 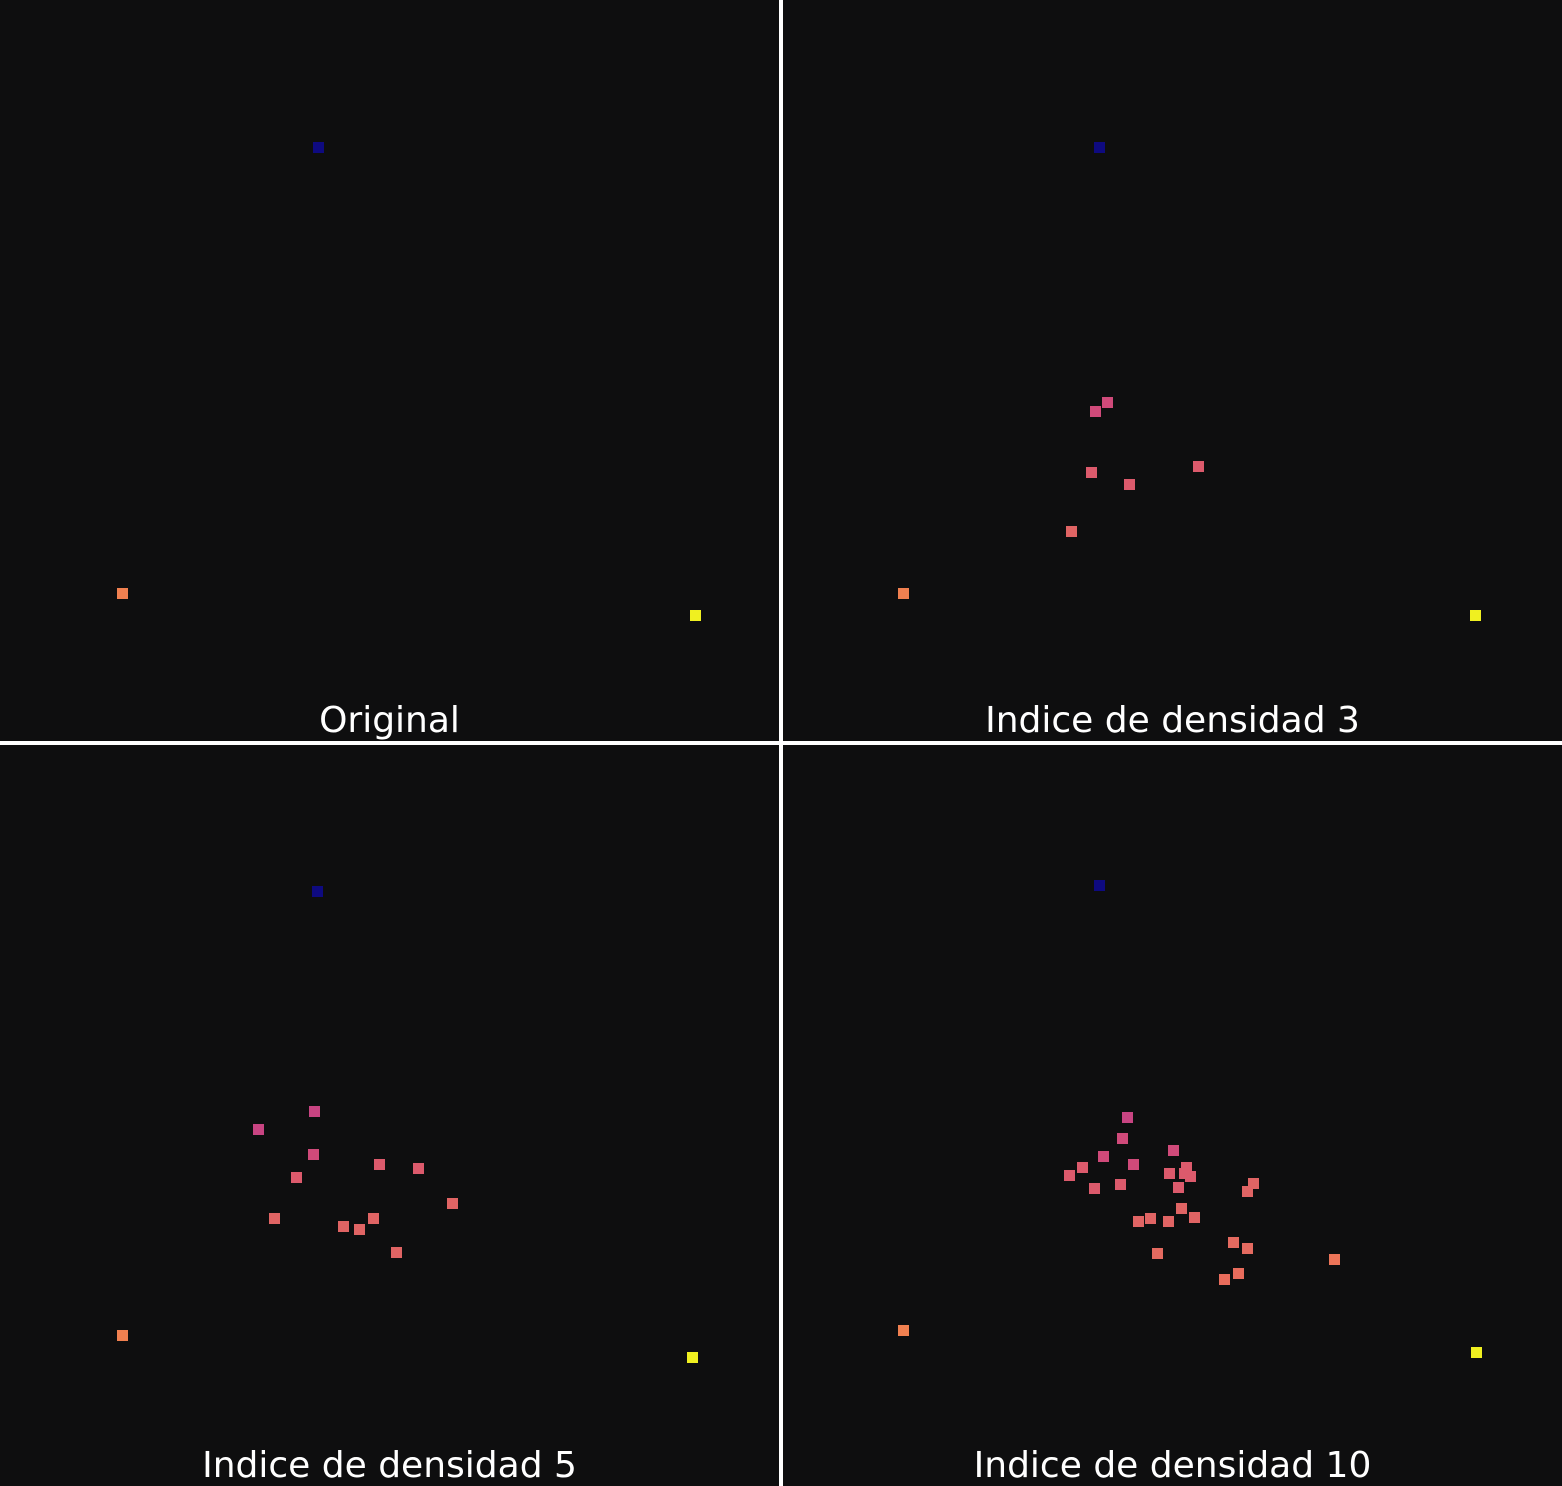 What do you see at coordinates (1172, 1465) in the screenshot?
I see `panel-caption: Indice de densidad 10` at bounding box center [1172, 1465].